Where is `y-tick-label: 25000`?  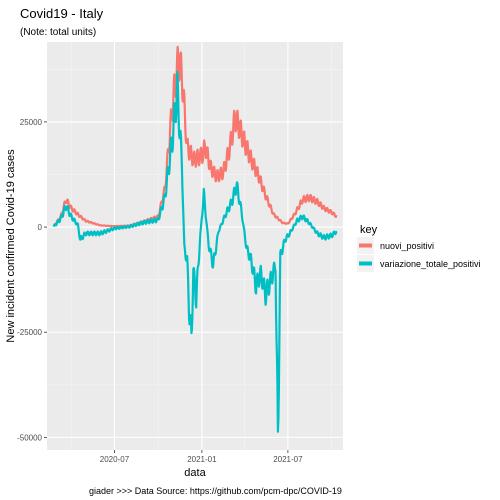 y-tick-label: 25000 is located at coordinates (31, 122).